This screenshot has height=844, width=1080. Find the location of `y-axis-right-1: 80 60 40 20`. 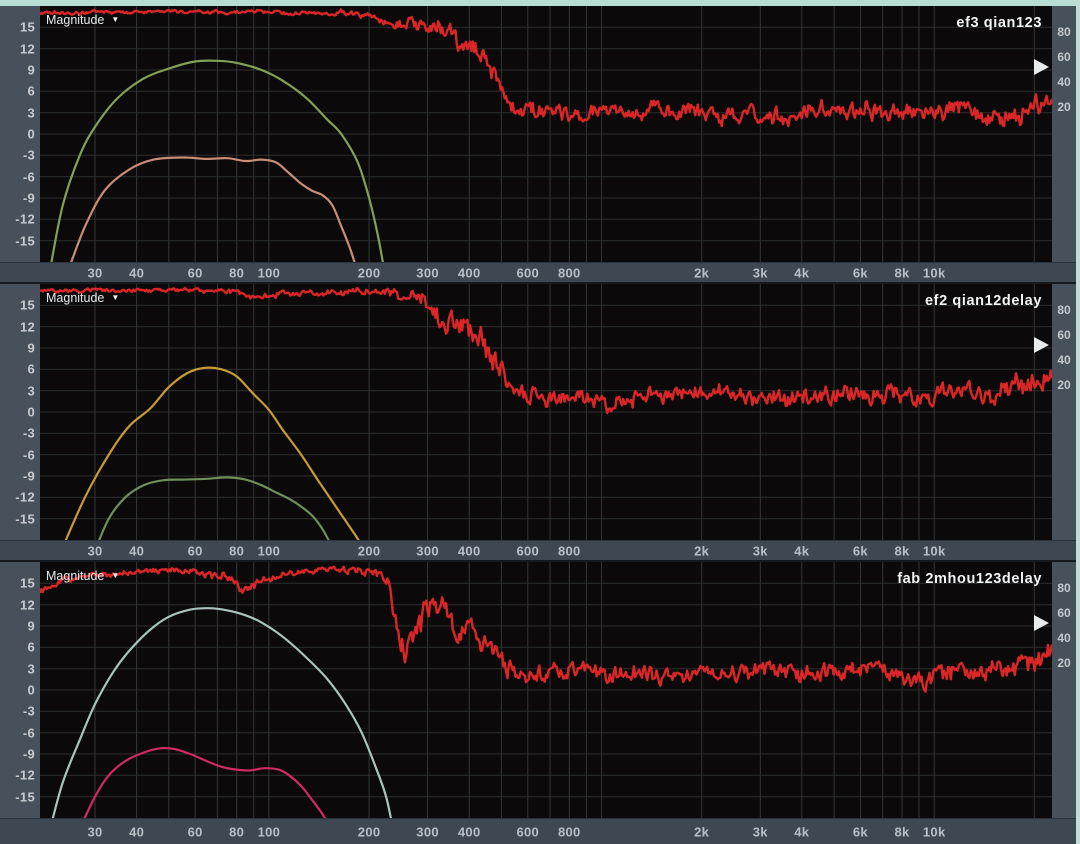

y-axis-right-1: 80 60 40 20 is located at coordinates (1064, 134).